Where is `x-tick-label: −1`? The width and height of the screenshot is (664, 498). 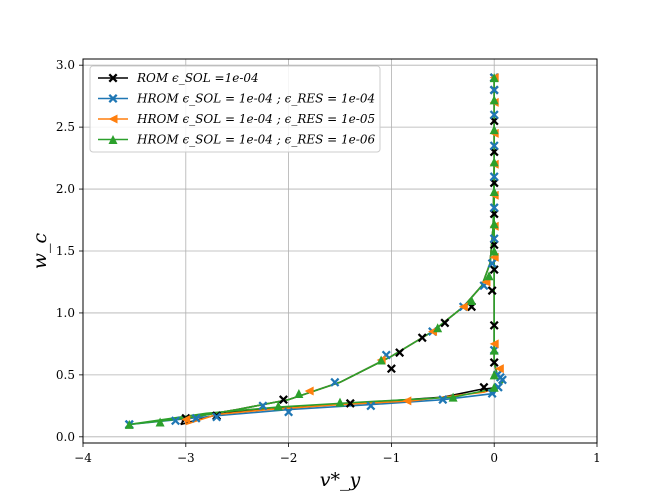
x-tick-label: −1 is located at coordinates (392, 458).